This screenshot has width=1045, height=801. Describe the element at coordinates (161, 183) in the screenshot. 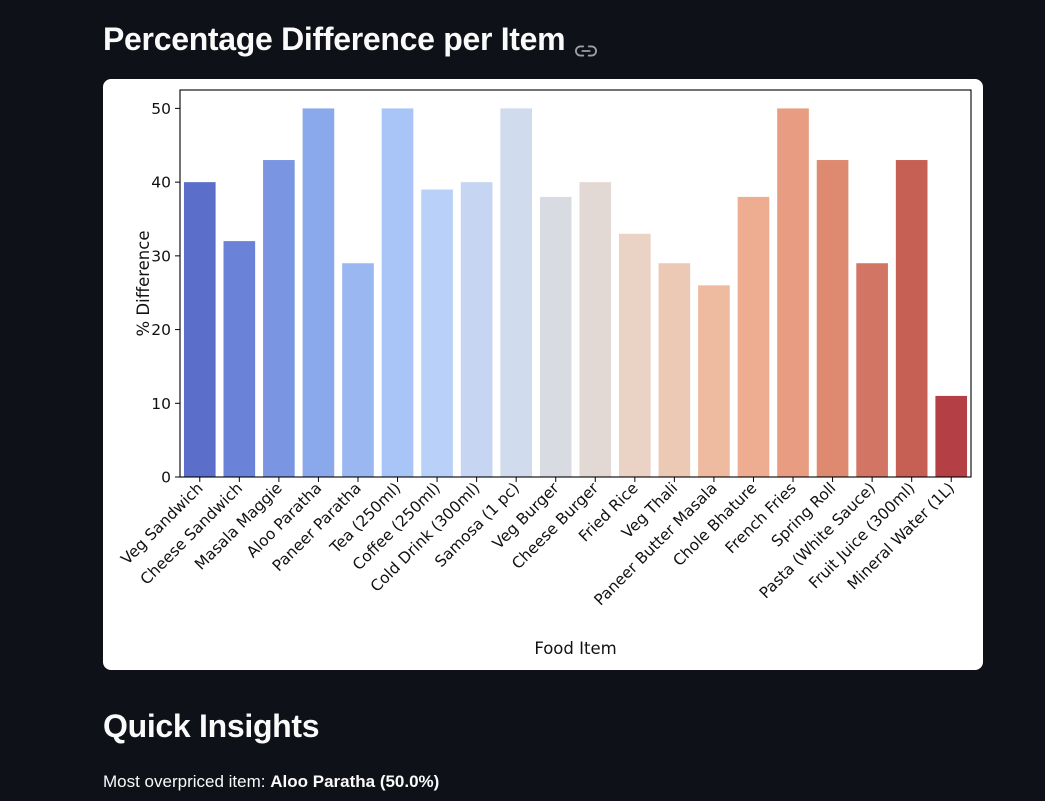

I see `y-tick-label: 40` at that location.